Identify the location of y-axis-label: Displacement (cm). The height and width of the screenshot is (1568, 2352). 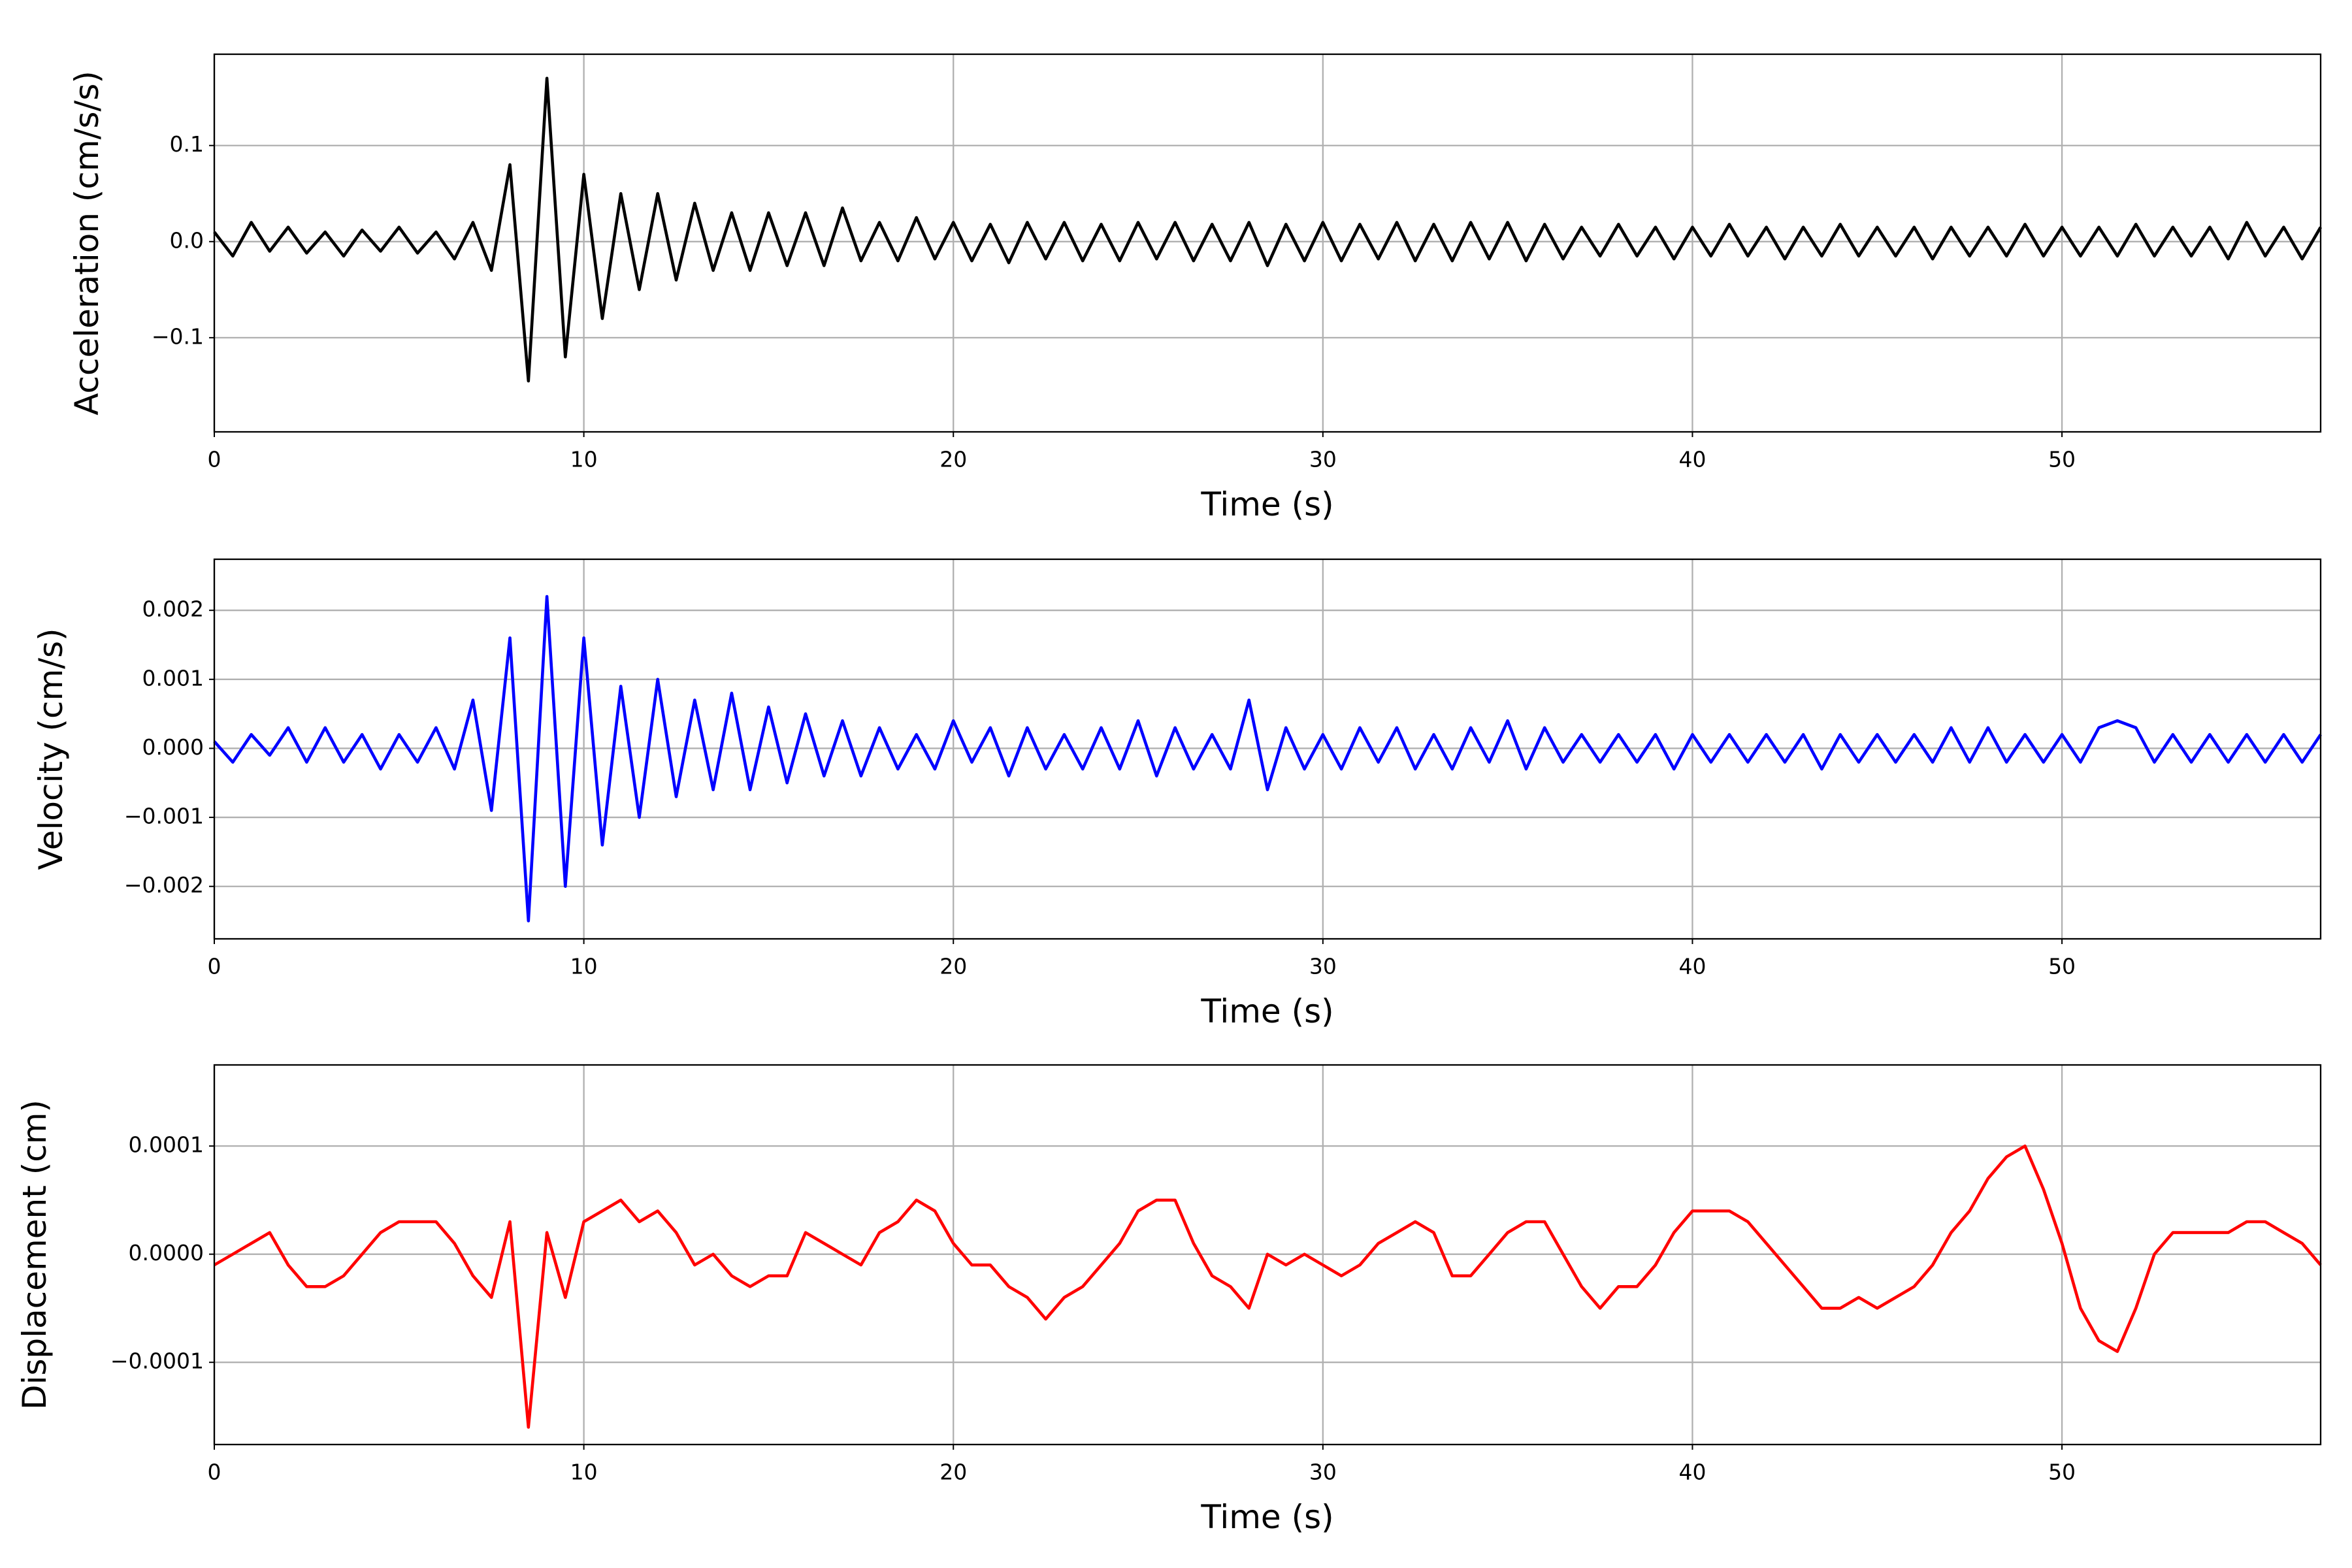
(35, 1255).